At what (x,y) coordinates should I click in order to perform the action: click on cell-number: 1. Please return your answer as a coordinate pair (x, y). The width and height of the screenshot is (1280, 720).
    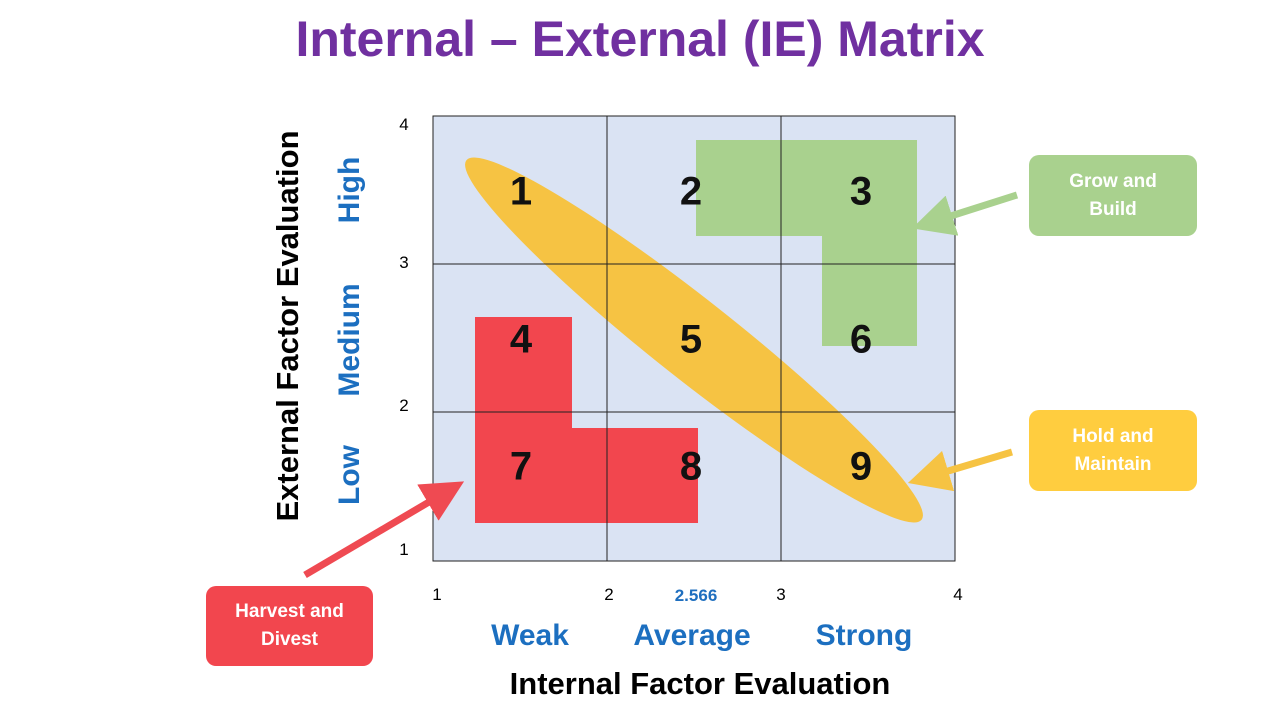
    Looking at the image, I should click on (521, 191).